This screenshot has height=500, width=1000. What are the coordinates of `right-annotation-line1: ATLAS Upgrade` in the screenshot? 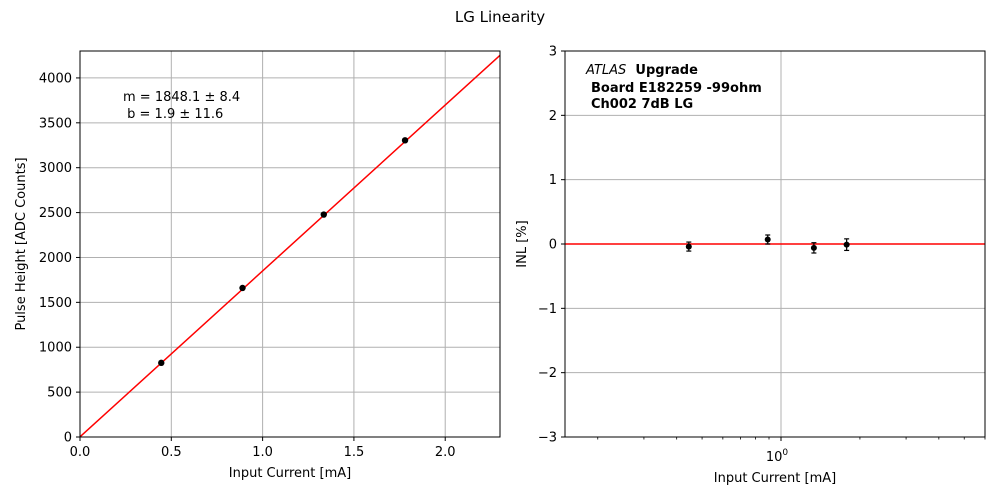 It's located at (641, 70).